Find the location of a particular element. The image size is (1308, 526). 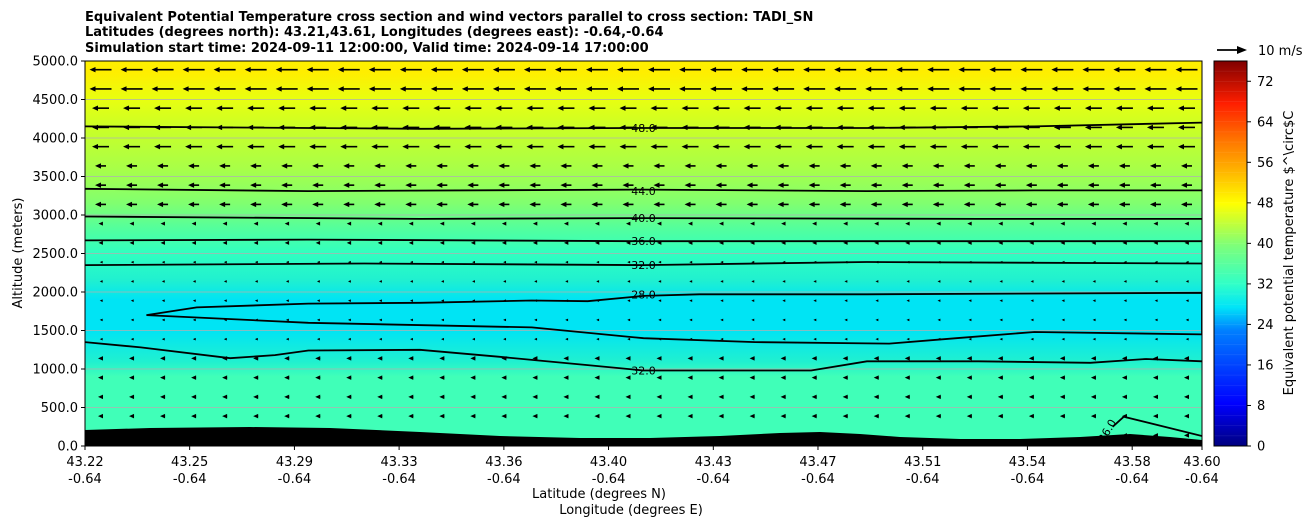

colorbar-bands is located at coordinates (1230, 253).